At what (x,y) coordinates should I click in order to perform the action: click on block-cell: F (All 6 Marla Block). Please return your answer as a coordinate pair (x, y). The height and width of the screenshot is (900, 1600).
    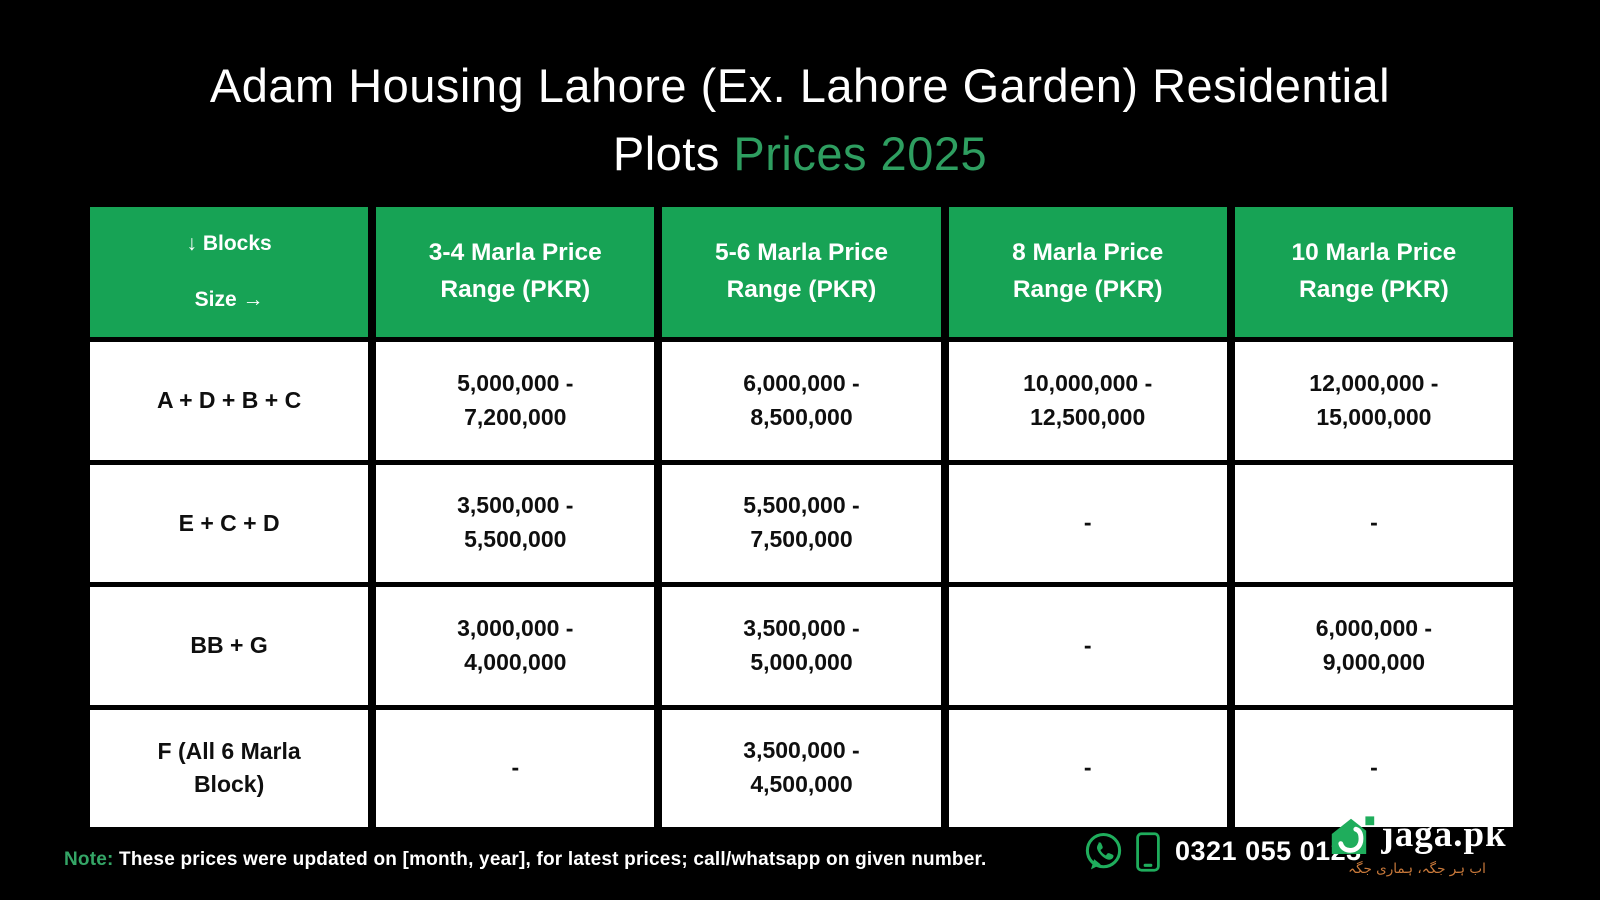
    Looking at the image, I should click on (229, 768).